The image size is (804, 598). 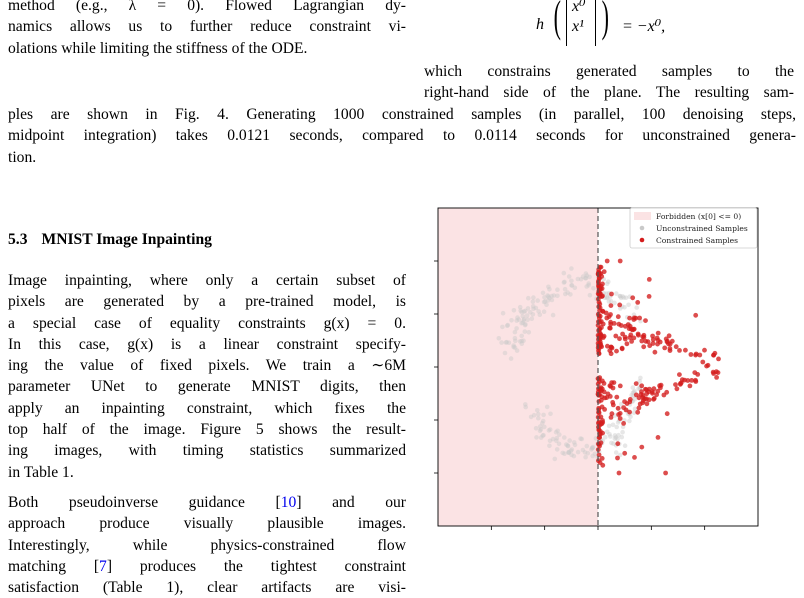 What do you see at coordinates (126, 239) in the screenshot?
I see `section-title: MNIST Image Inpainting` at bounding box center [126, 239].